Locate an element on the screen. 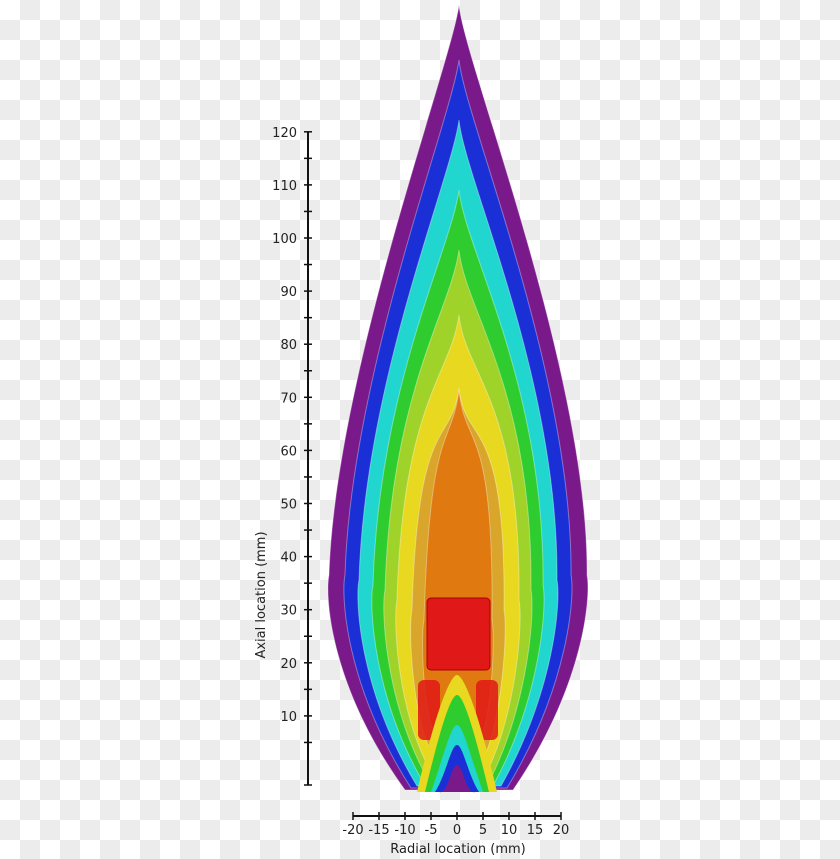 This screenshot has width=840, height=859. y-tick-label: 120 is located at coordinates (284, 133).